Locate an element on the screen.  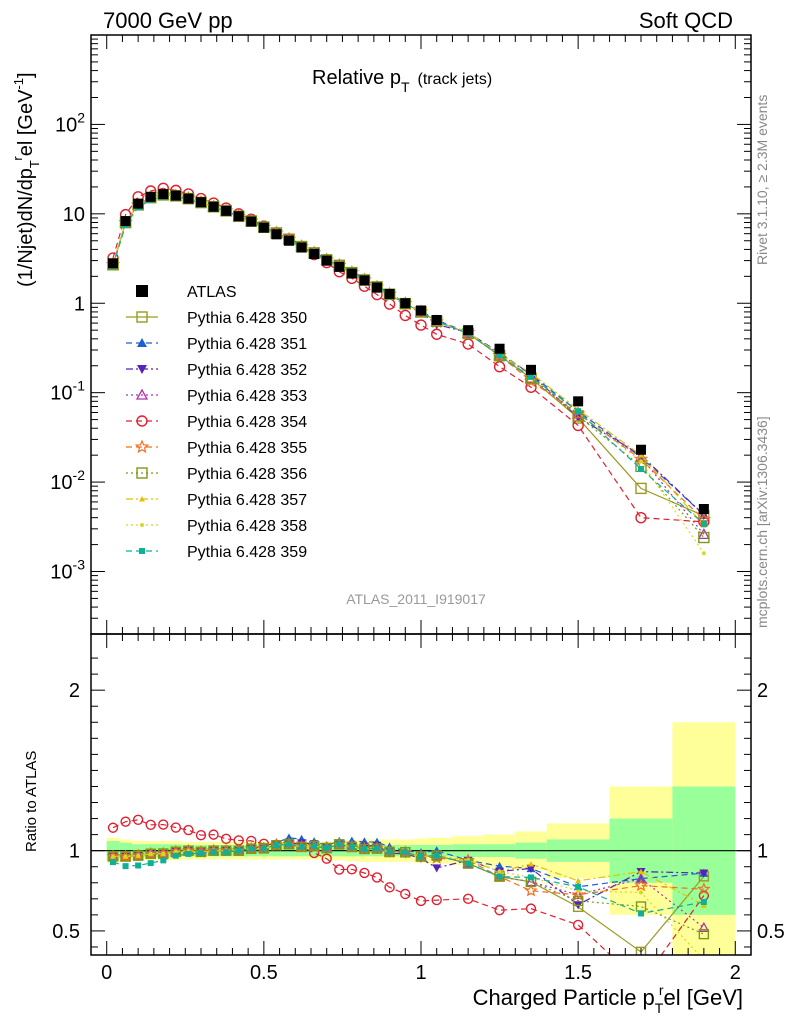
y-tick-label: 10⁻² is located at coordinates (67, 480).